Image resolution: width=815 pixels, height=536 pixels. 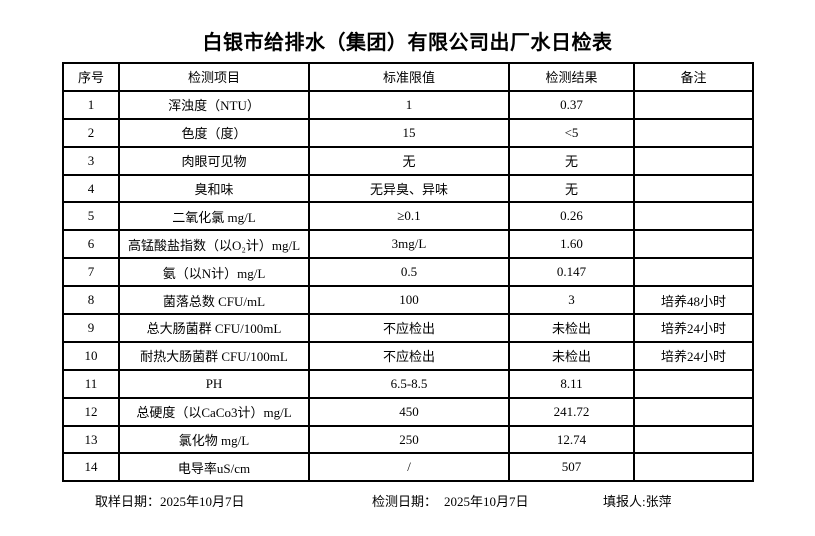 What do you see at coordinates (91, 104) in the screenshot?
I see `cell-index: 1` at bounding box center [91, 104].